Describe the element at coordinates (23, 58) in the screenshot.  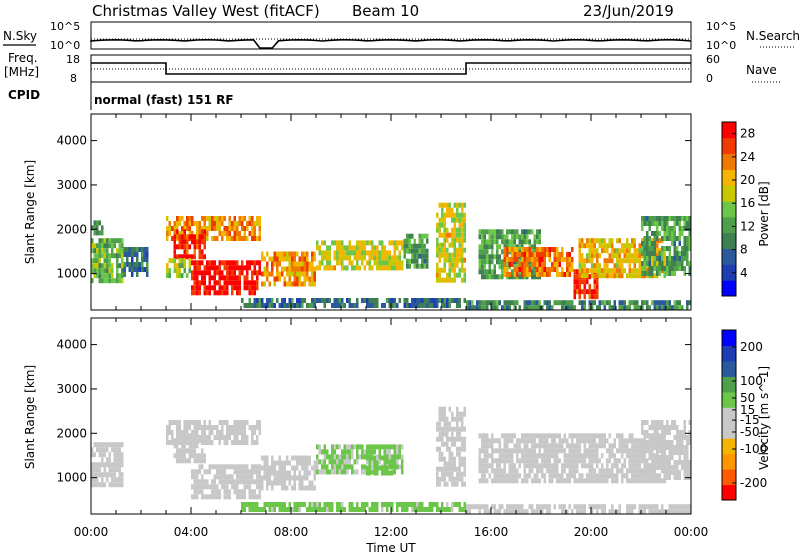
I see `freq-label-line1: Freq.` at that location.